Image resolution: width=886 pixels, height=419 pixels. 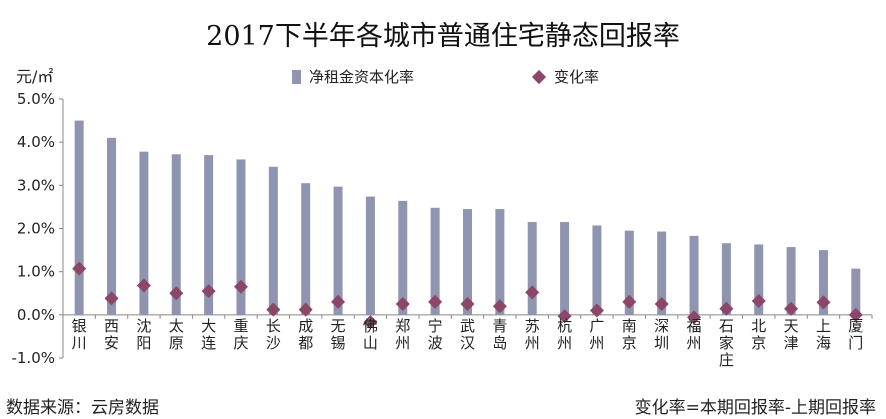 I want to click on y-tick-label: 2.0%, so click(x=36, y=229).